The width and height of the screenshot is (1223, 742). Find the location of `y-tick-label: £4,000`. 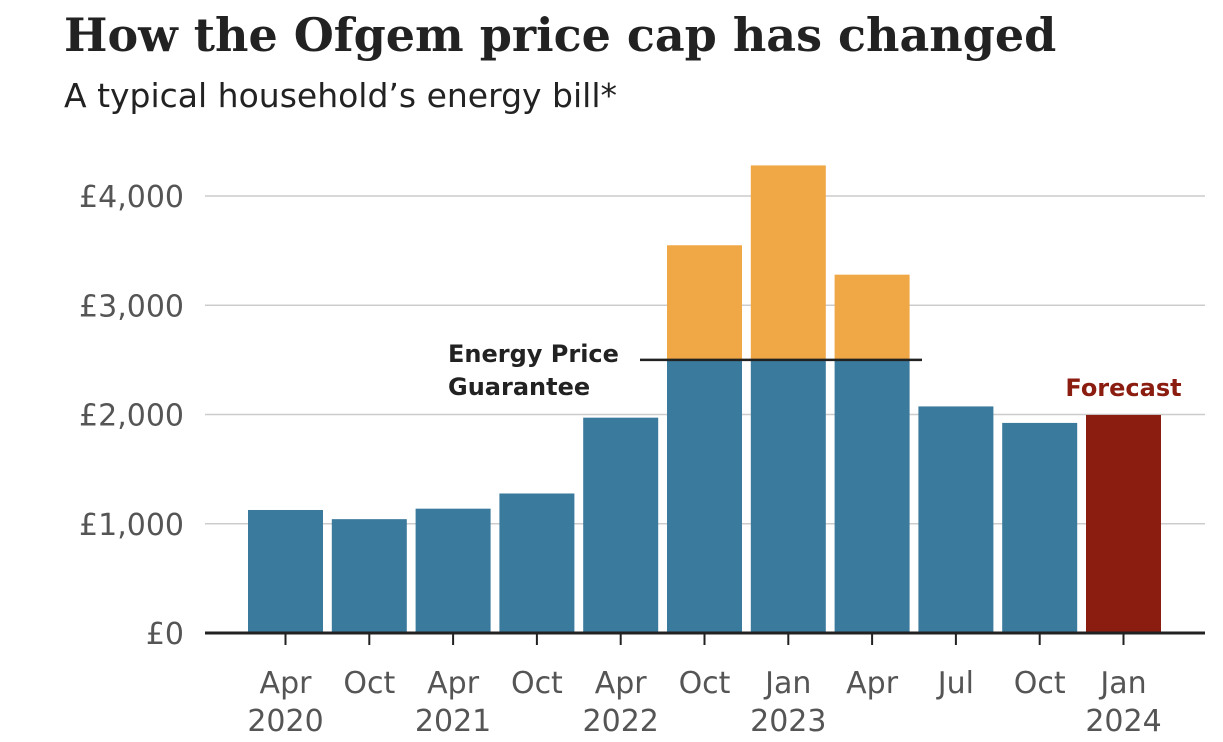

y-tick-label: £4,000 is located at coordinates (131, 197).